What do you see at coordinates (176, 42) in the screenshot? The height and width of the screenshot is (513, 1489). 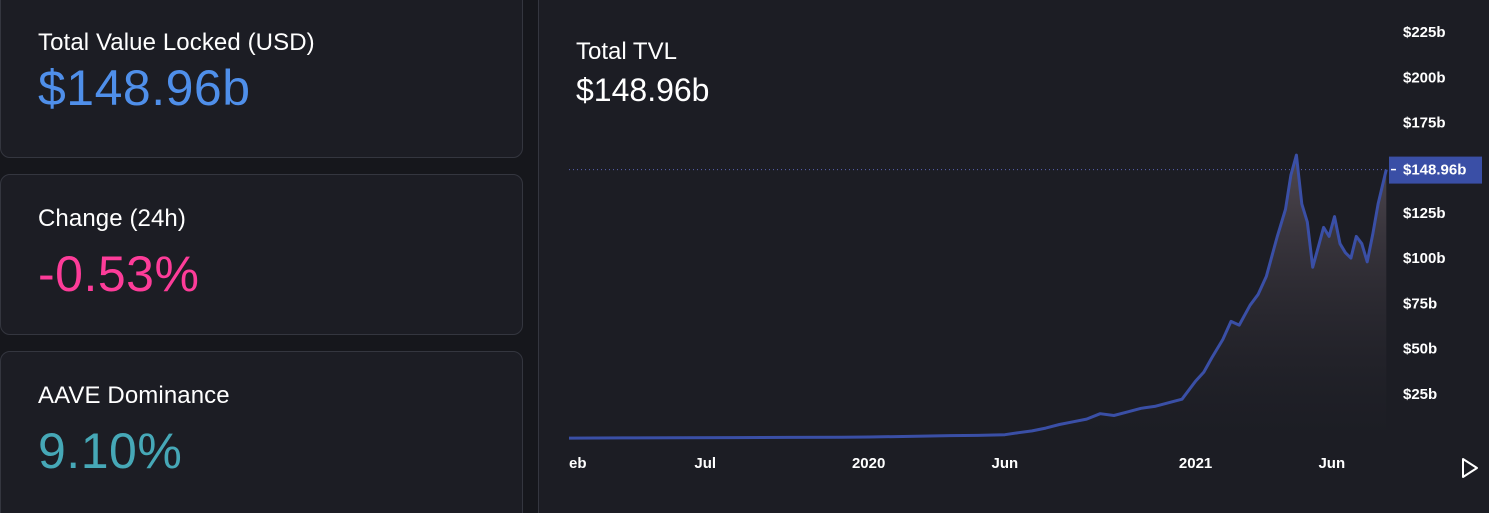 I see `tvl-label: Total Value Locked (USD)` at bounding box center [176, 42].